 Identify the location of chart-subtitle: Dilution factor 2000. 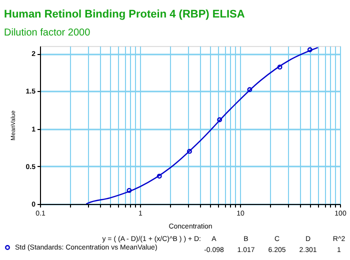
(47, 32).